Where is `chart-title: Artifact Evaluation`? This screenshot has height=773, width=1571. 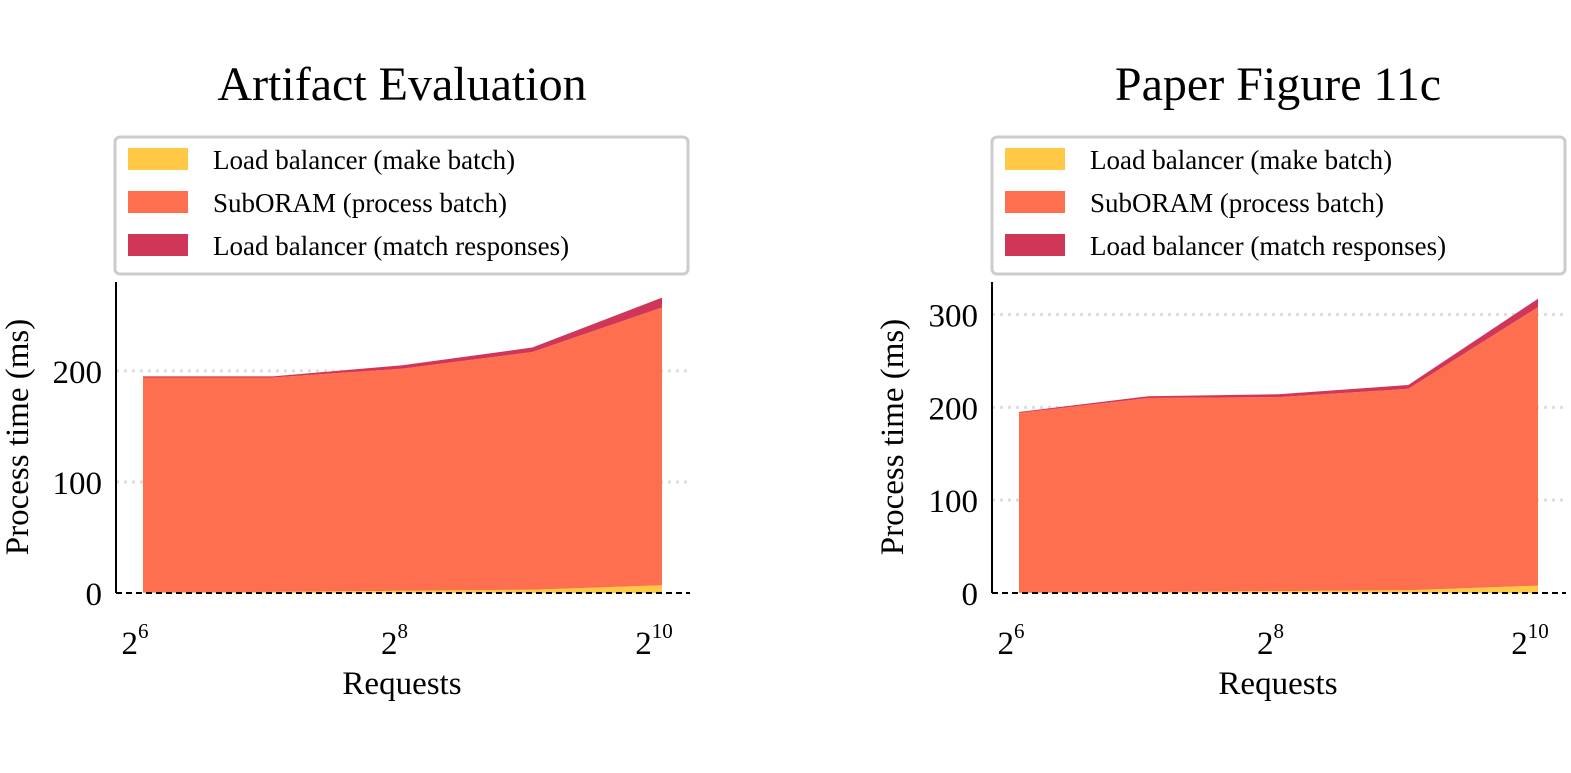 chart-title: Artifact Evaluation is located at coordinates (401, 84).